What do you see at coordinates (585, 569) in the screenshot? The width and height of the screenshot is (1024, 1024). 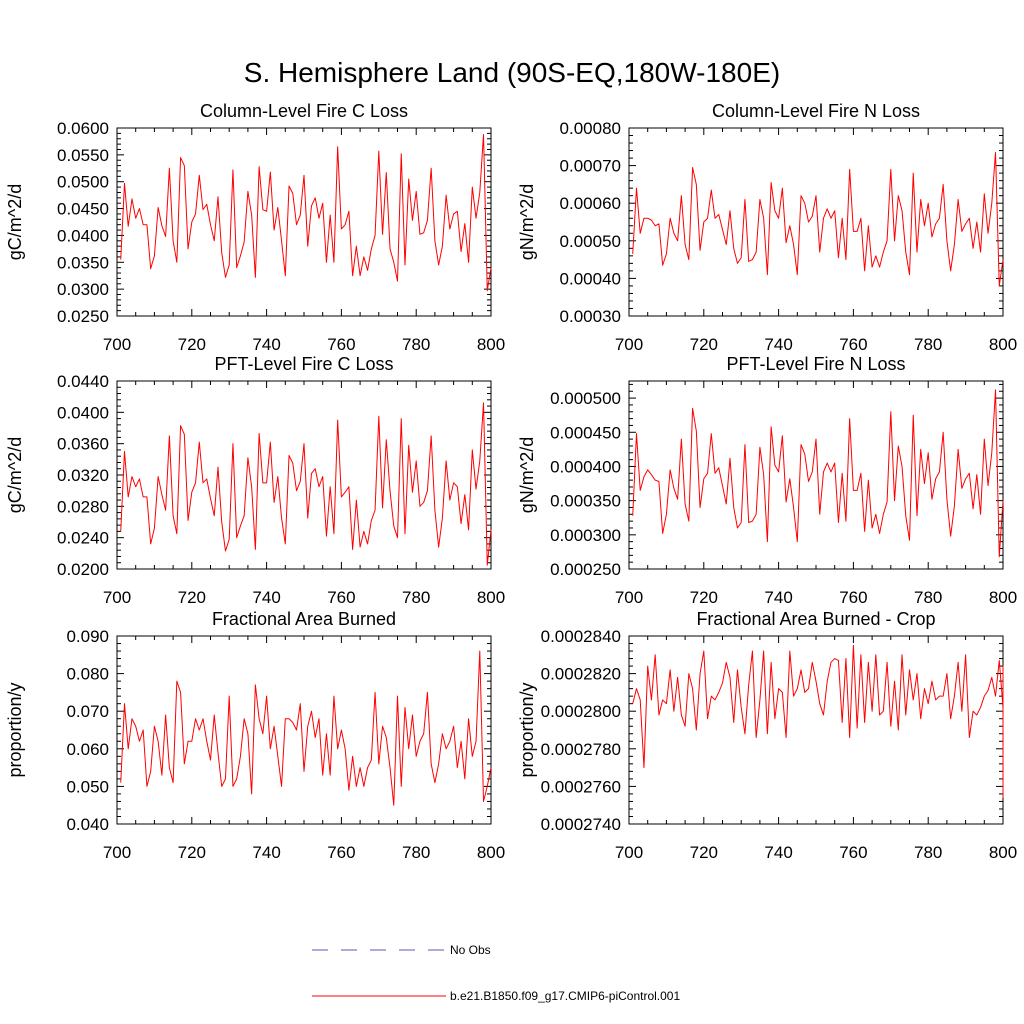 I see `y-tick-label: 0.000250` at bounding box center [585, 569].